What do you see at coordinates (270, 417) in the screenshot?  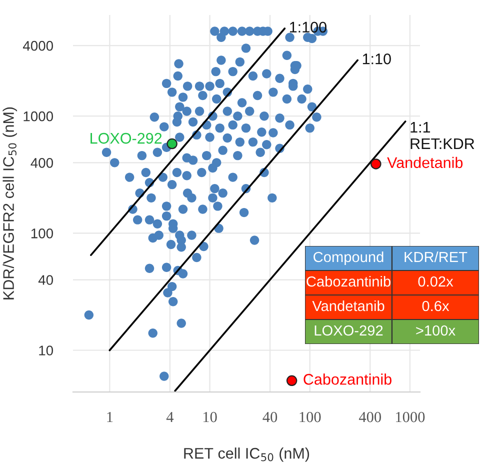 I see `x-tick-label: 40` at bounding box center [270, 417].